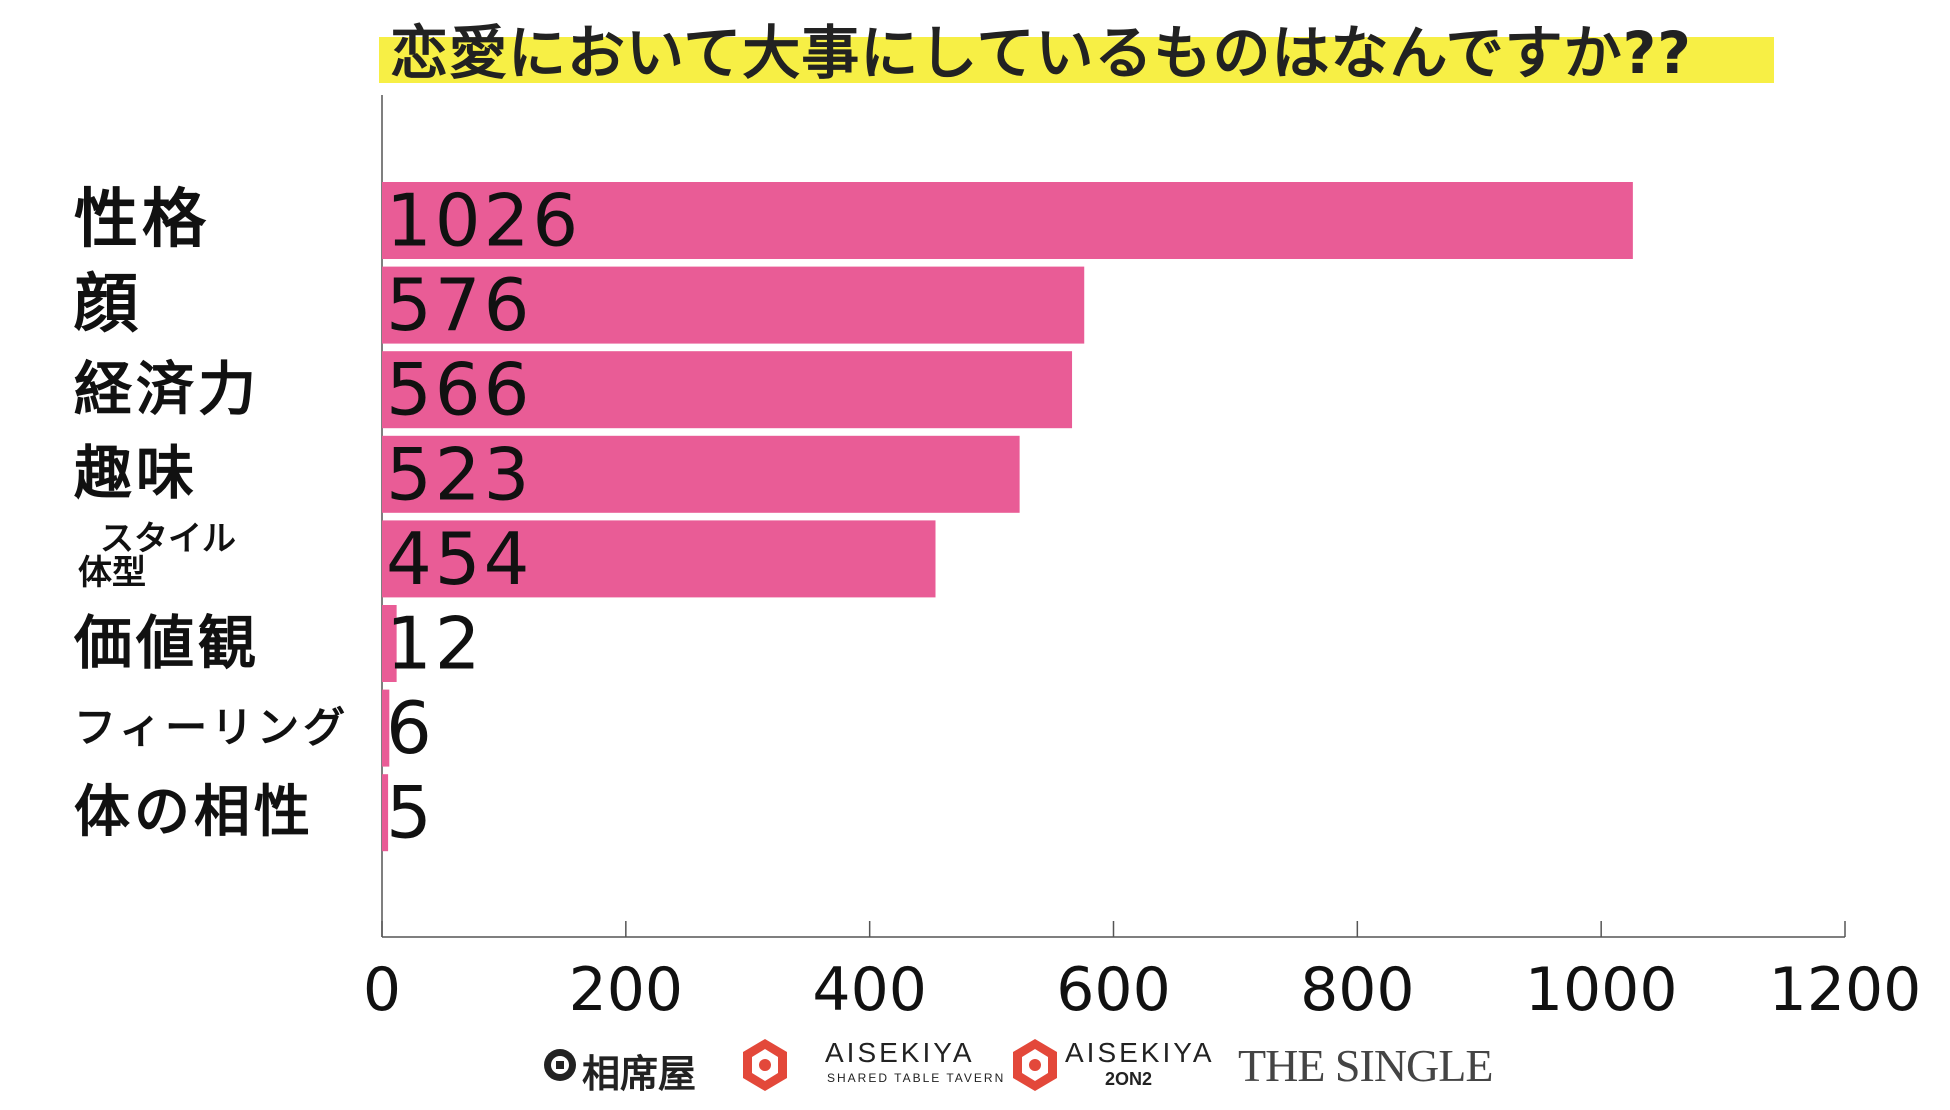  What do you see at coordinates (459, 474) in the screenshot?
I see `bar-value-label: 523` at bounding box center [459, 474].